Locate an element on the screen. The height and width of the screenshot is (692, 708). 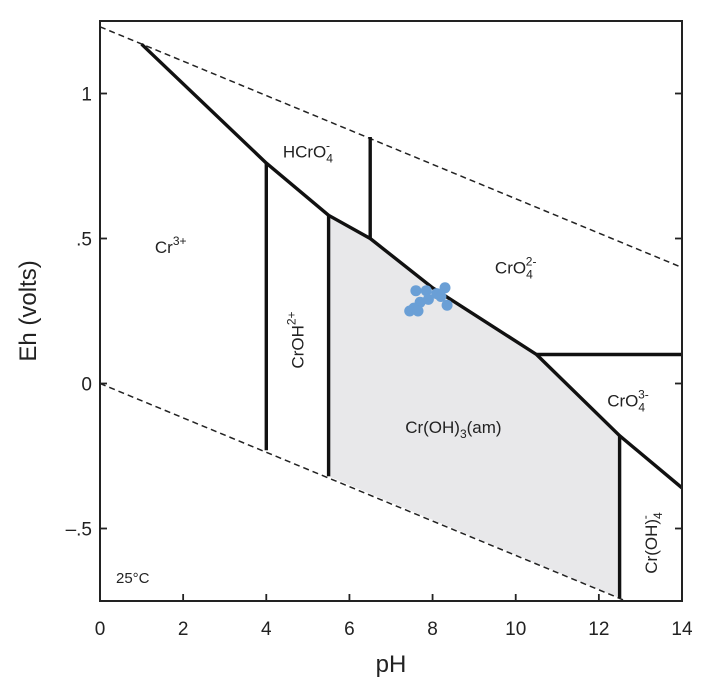
region-label-tail: (am) is located at coordinates (484, 427).